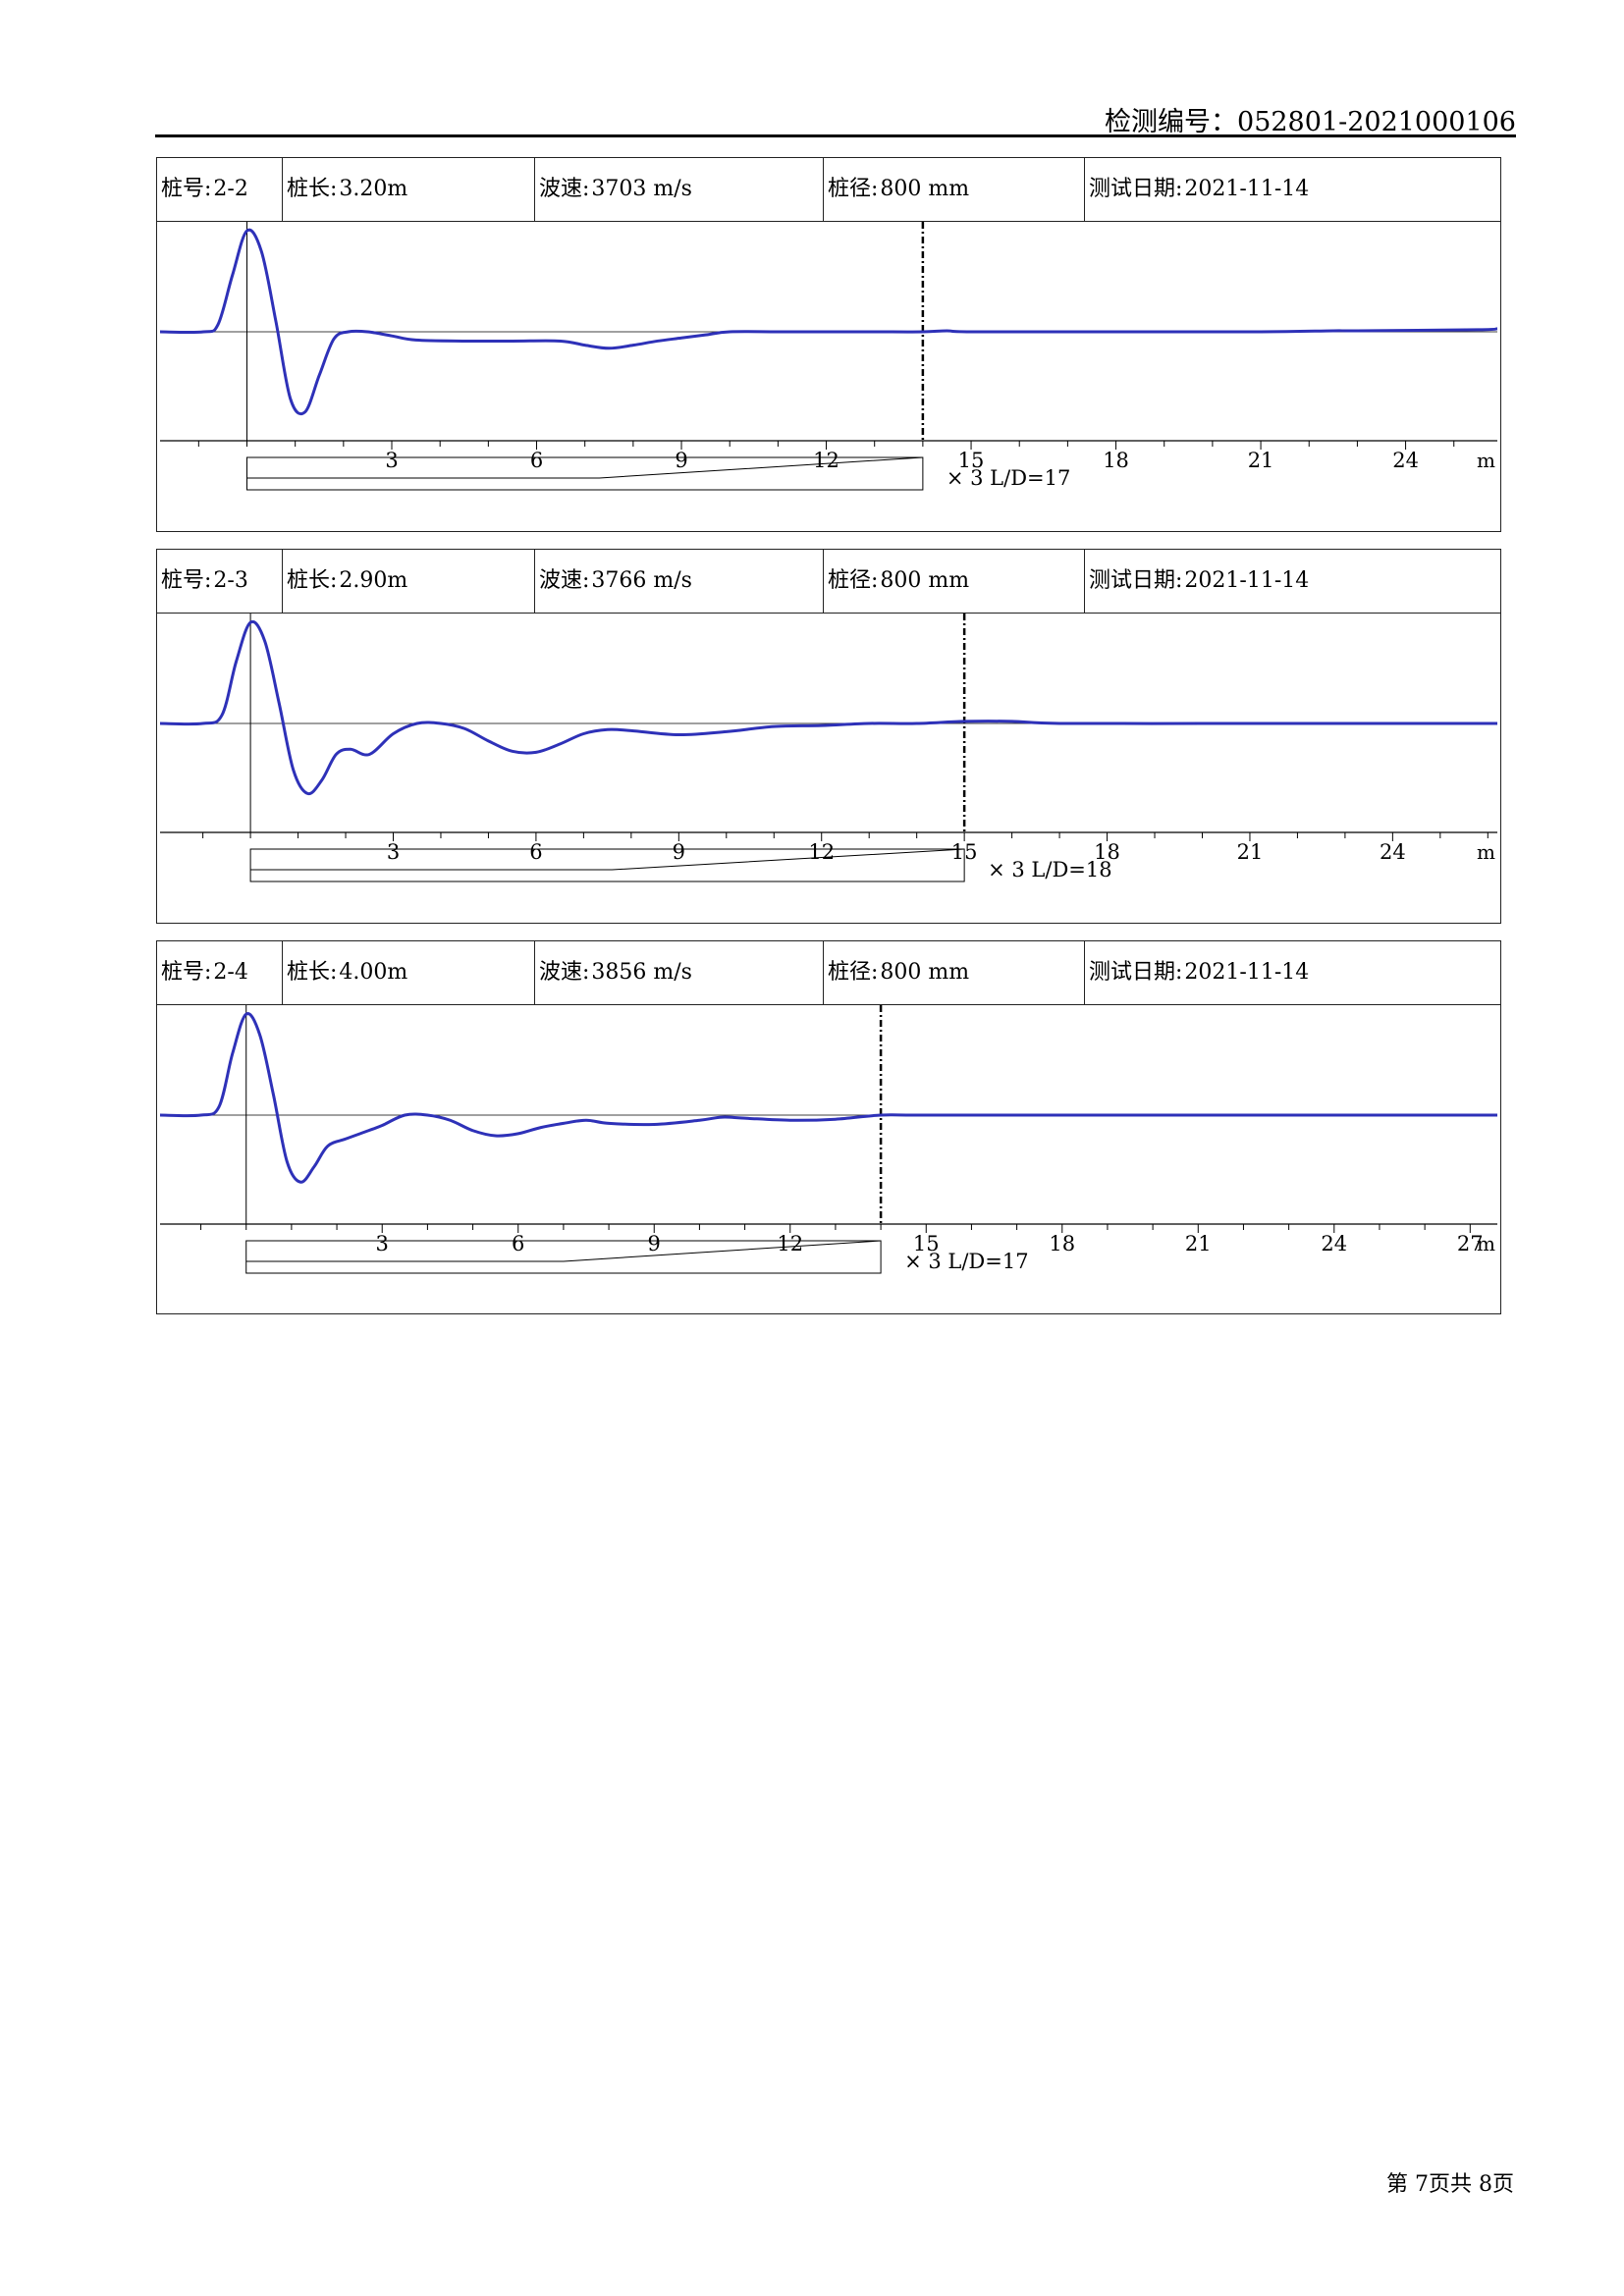  I want to click on waveform-chart: 3 6 9 12 15 18 21 24 27m × 3 L/D=17, so click(828, 1139).